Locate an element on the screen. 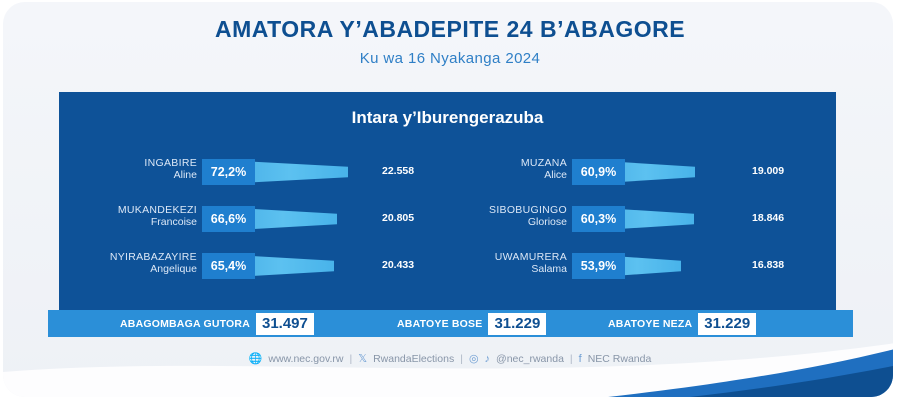 The height and width of the screenshot is (401, 900). votes-label: 18.846 is located at coordinates (768, 218).